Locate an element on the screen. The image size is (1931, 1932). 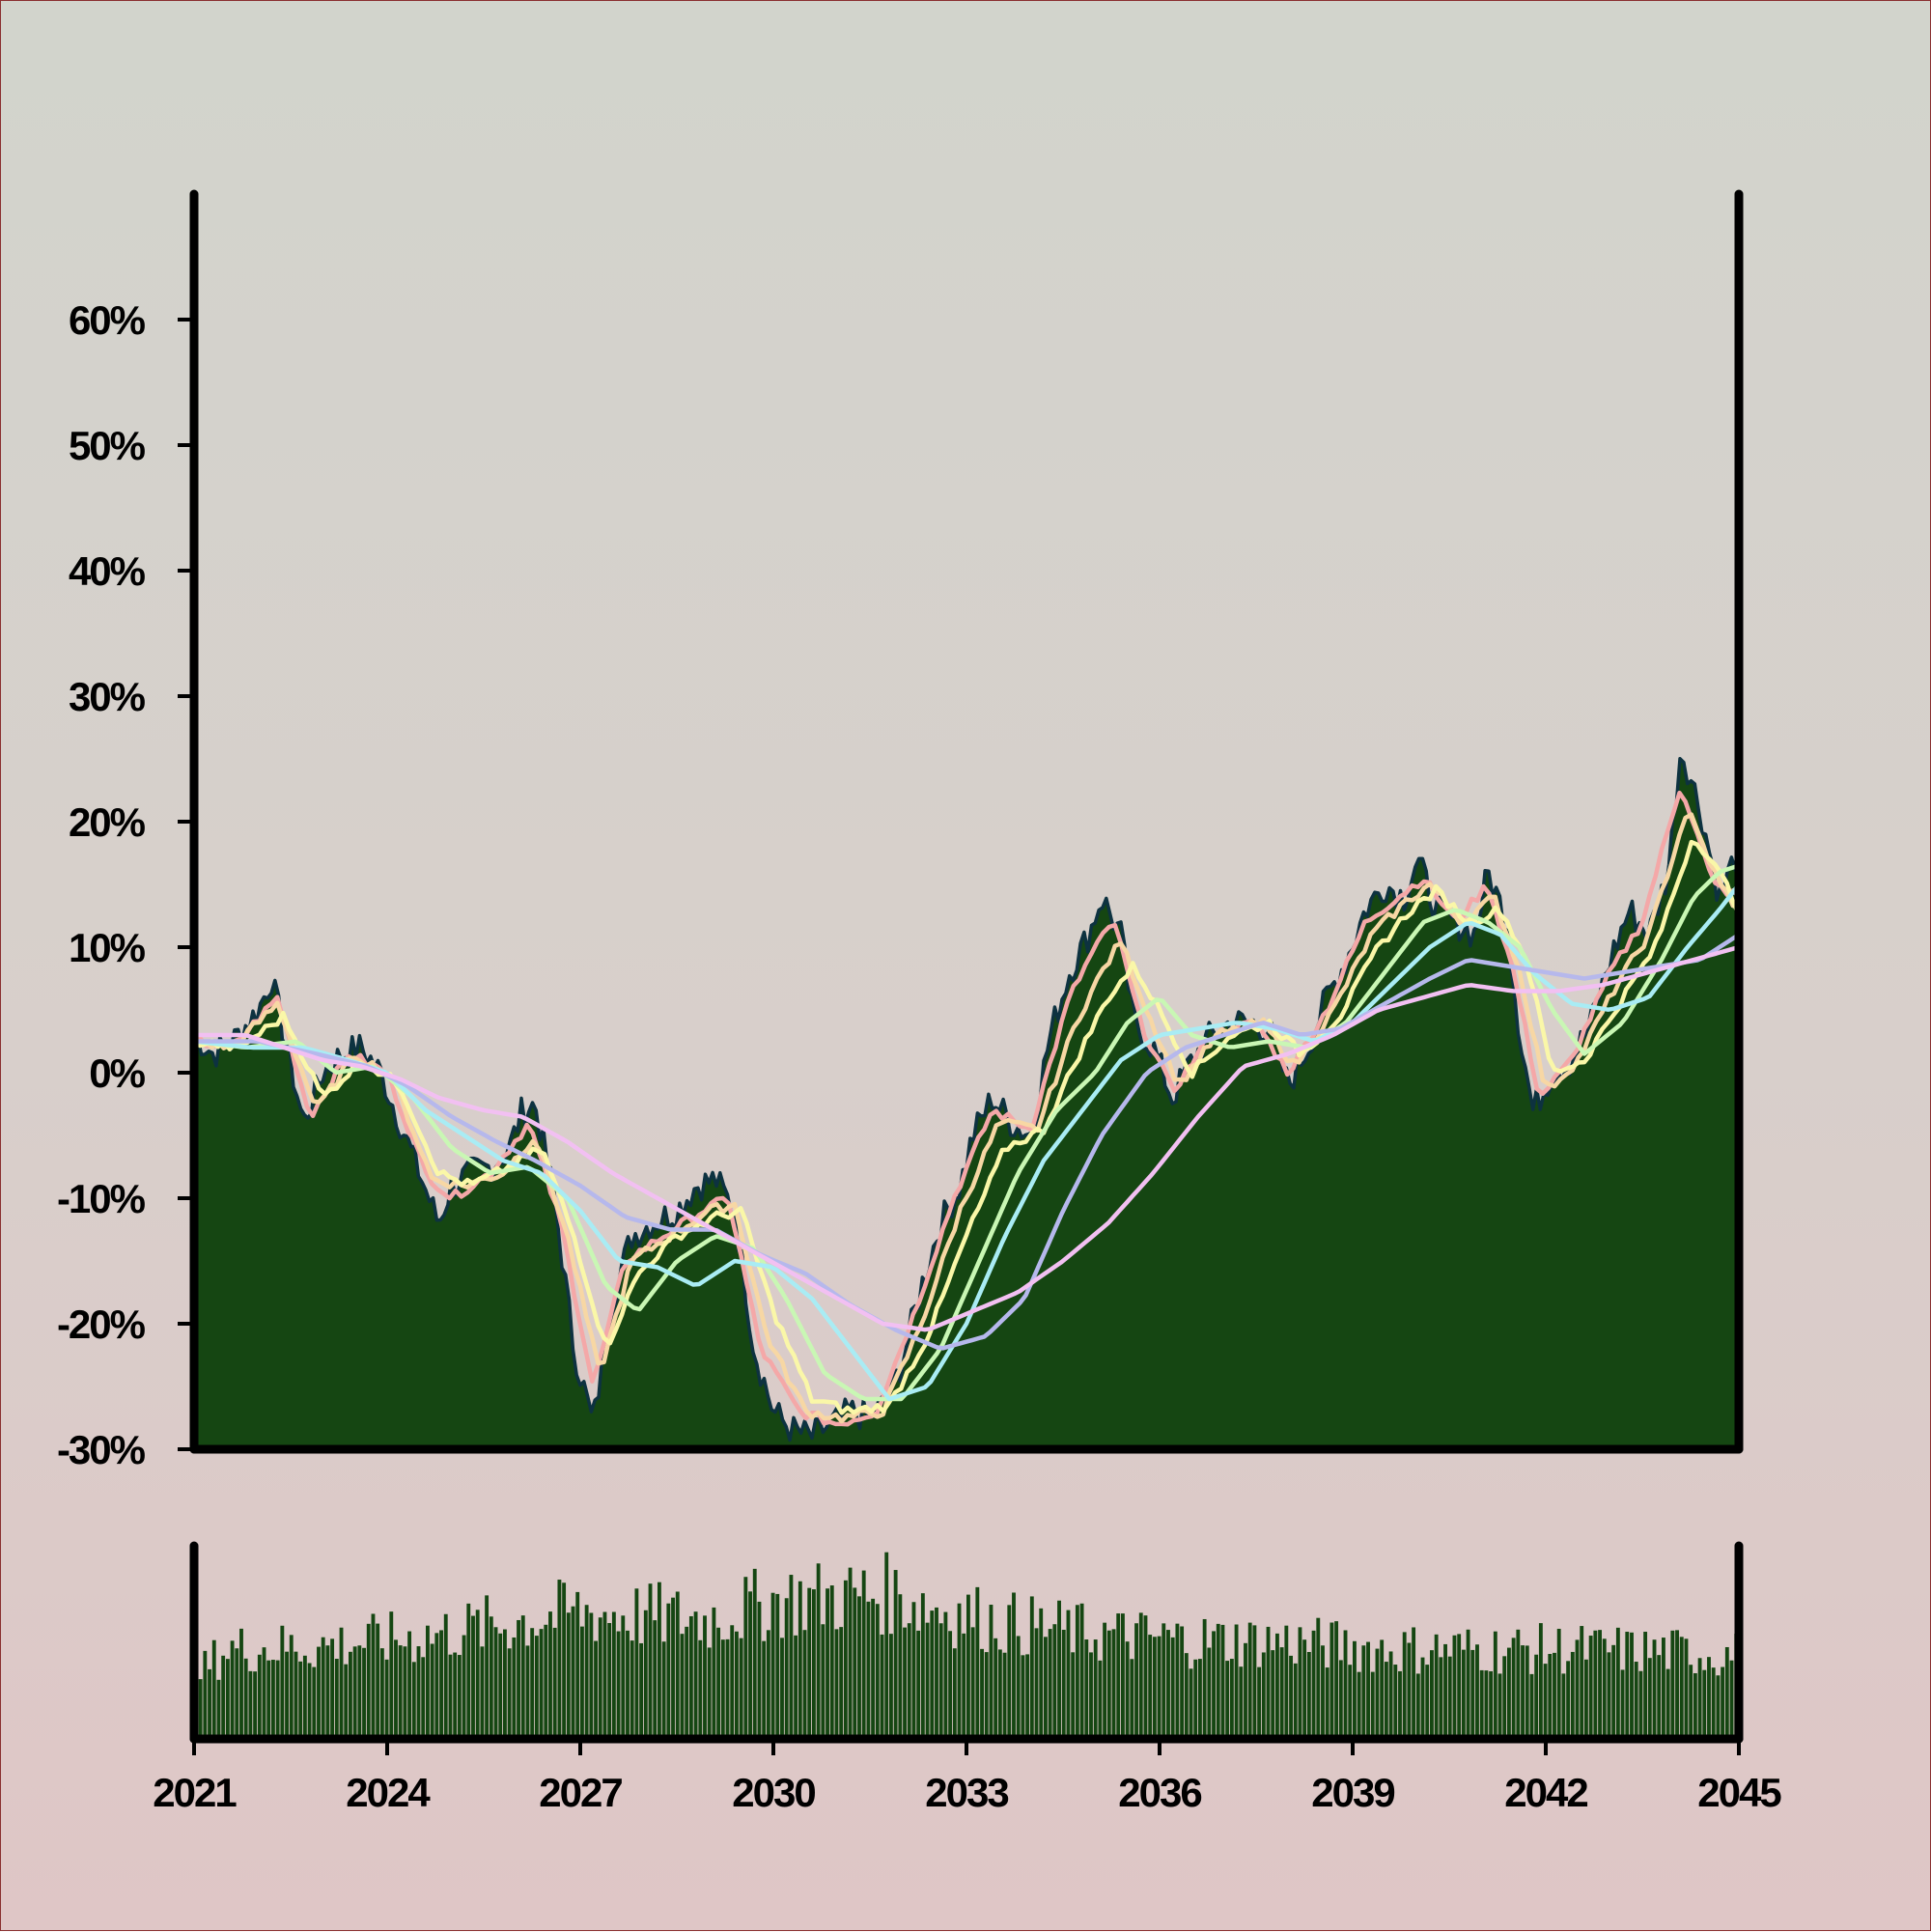
y-tick-label: 30% is located at coordinates (107, 697).